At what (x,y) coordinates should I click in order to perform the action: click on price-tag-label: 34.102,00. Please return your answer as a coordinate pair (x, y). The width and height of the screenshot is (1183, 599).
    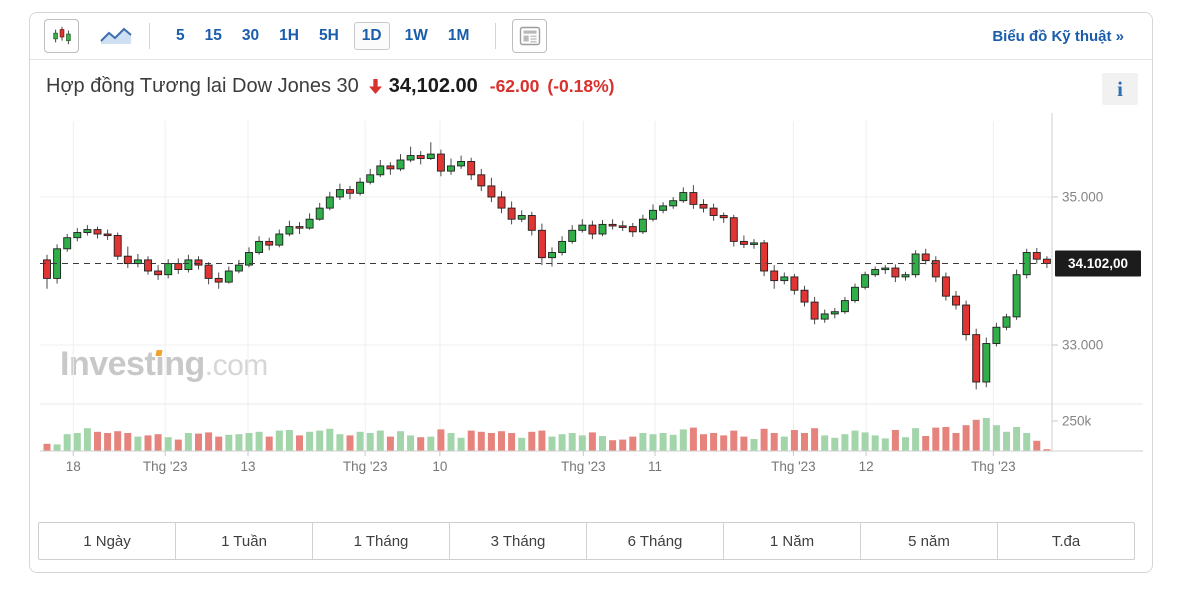
    Looking at the image, I should click on (1098, 263).